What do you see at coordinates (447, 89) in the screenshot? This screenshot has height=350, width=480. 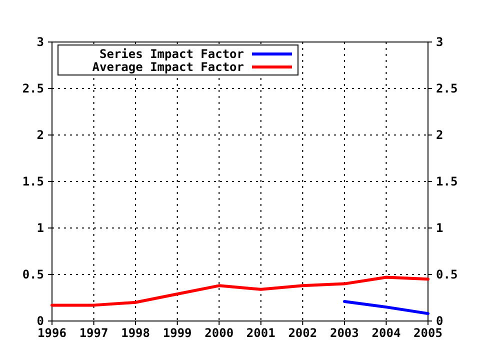 I see `y2-tick-label: 2.5` at bounding box center [447, 89].